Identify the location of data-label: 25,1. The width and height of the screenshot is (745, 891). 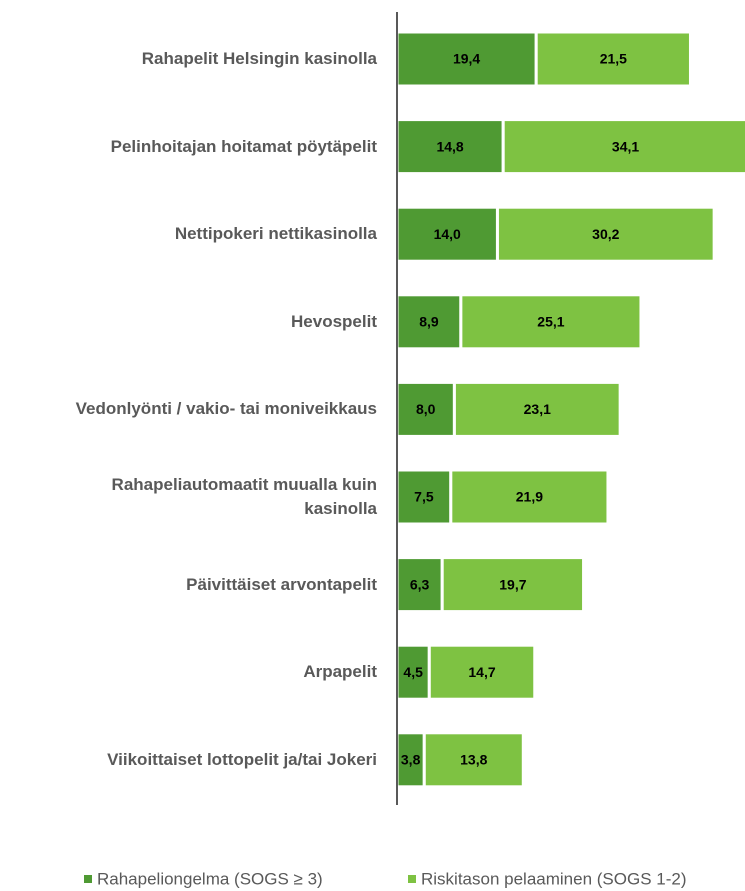
(550, 322).